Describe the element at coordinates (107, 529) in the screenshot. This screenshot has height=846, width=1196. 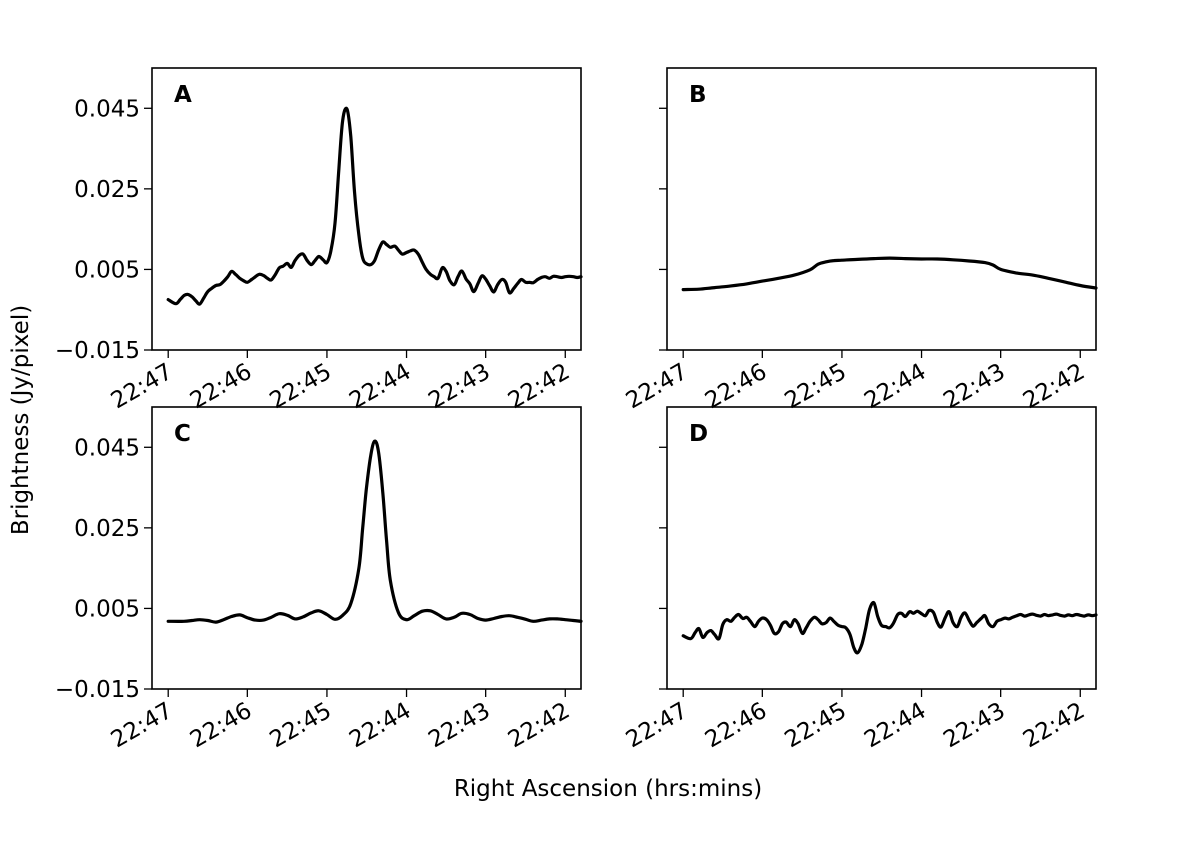
I see `panel-c-y-tick-label: 0.025` at that location.